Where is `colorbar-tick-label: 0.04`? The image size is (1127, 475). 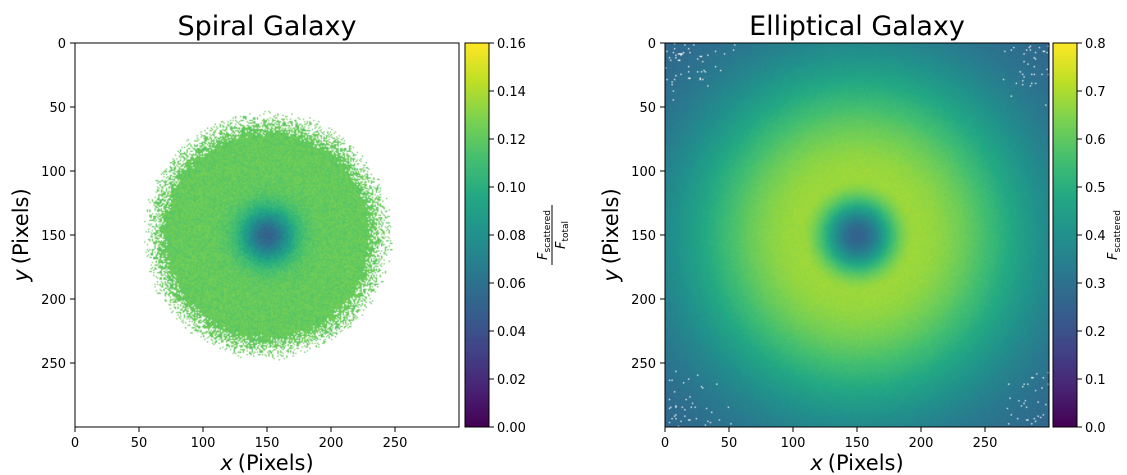 colorbar-tick-label: 0.04 is located at coordinates (511, 332).